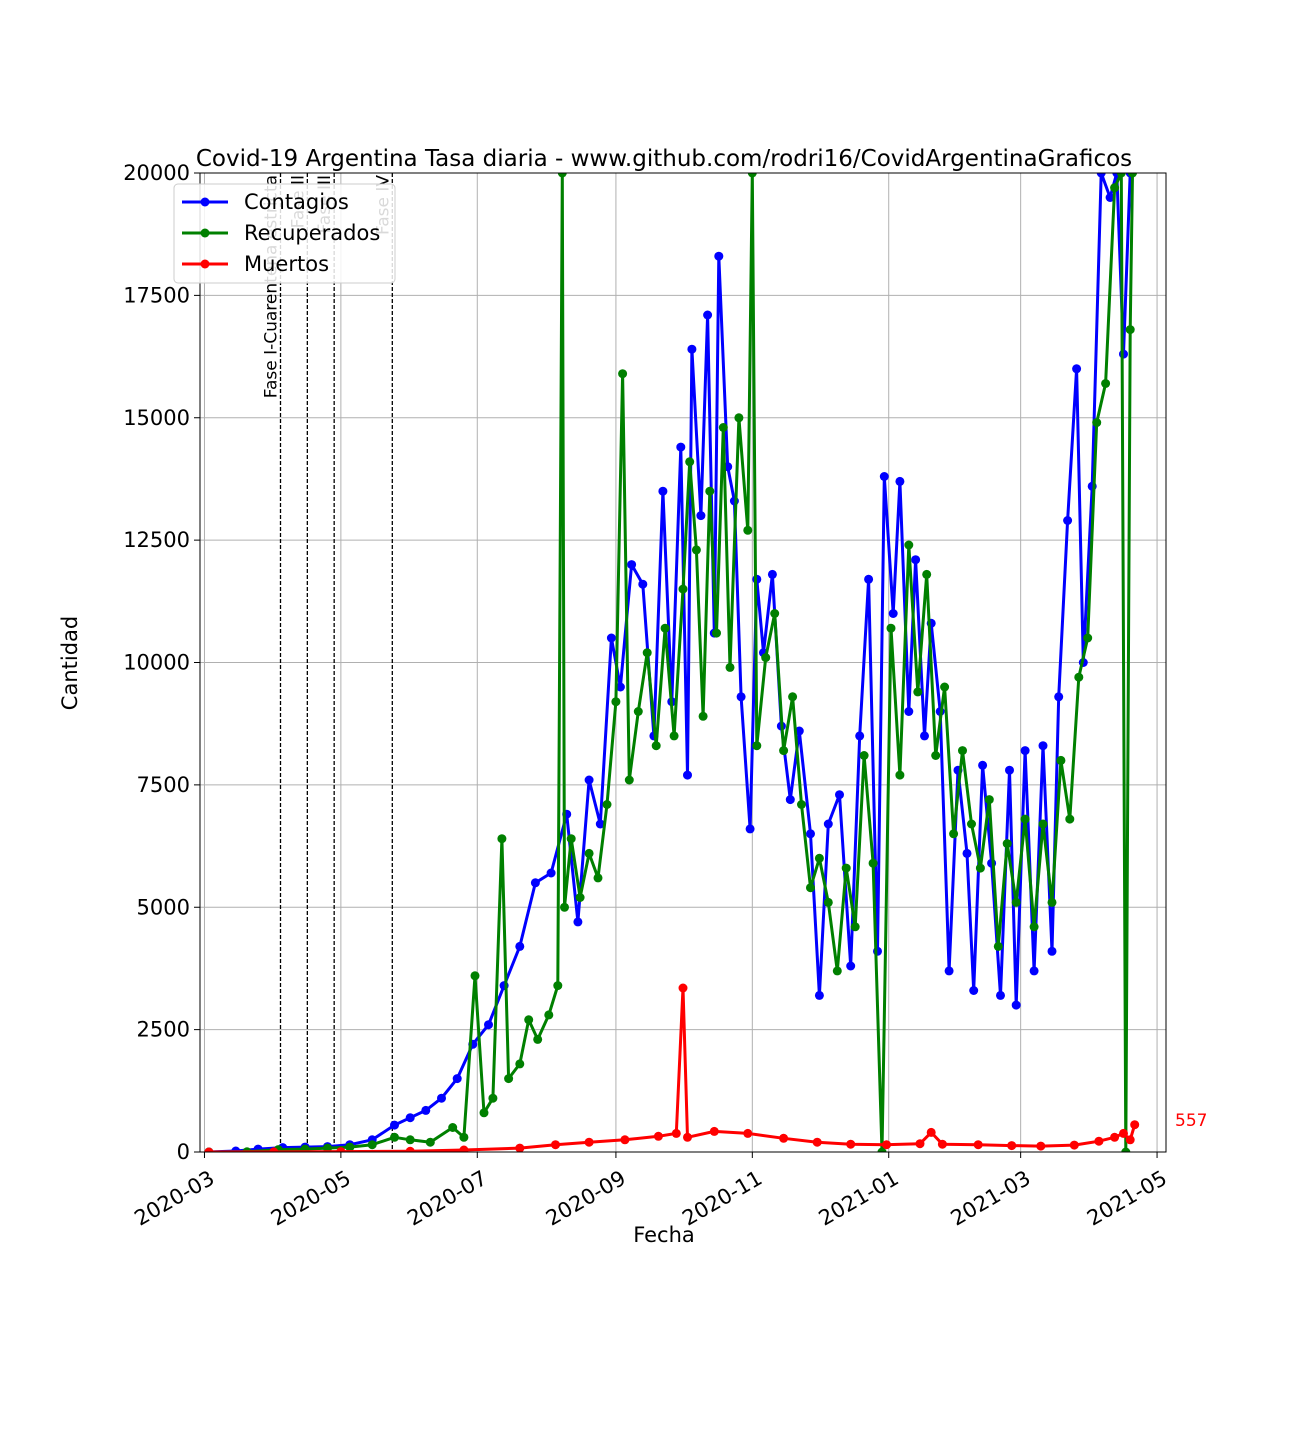 The width and height of the screenshot is (1296, 1445). What do you see at coordinates (672, 1067) in the screenshot?
I see `series-muertos` at bounding box center [672, 1067].